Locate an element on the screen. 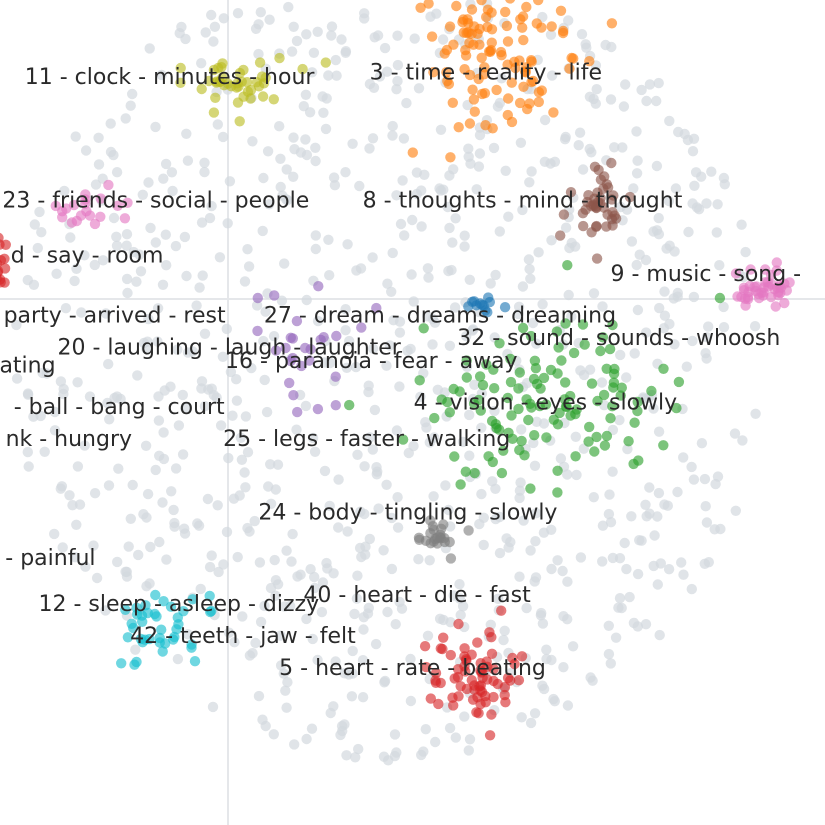 Image resolution: width=825 pixels, height=825 pixels. cluster-label: 32 - sound - sounds - whoosh is located at coordinates (618, 338).